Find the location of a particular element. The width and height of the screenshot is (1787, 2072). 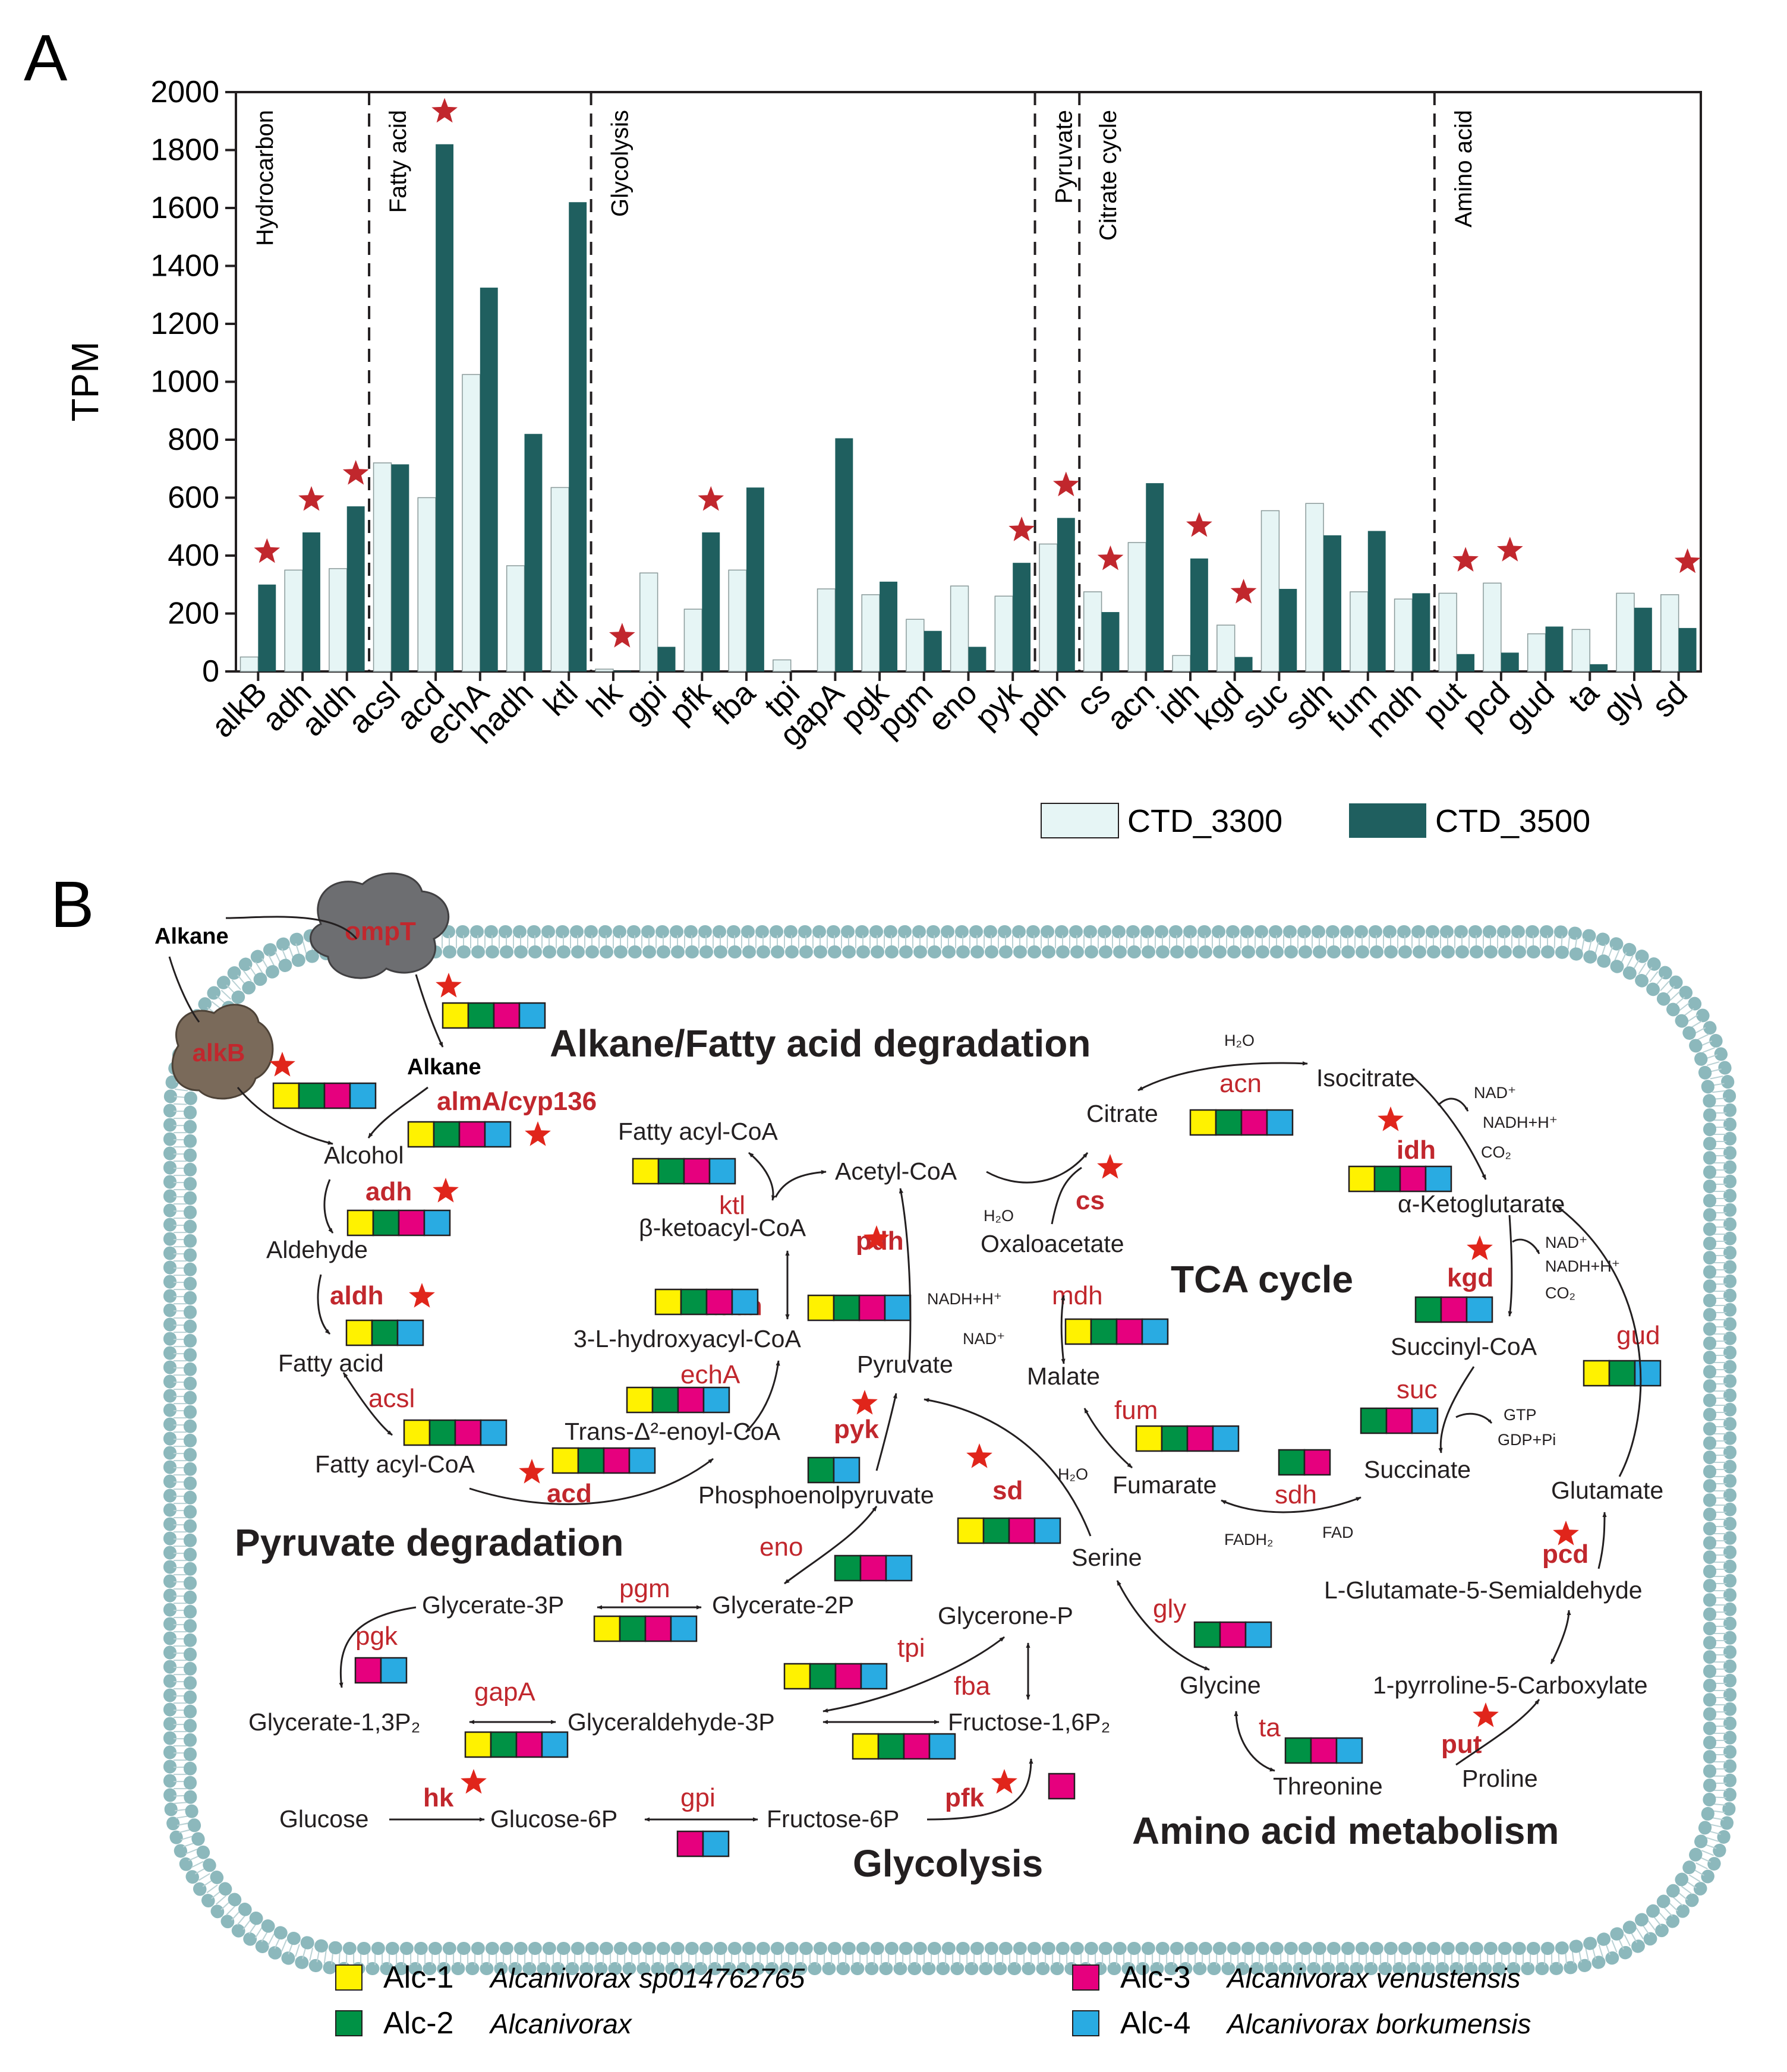

species-boxes-acn is located at coordinates (1241, 1122).